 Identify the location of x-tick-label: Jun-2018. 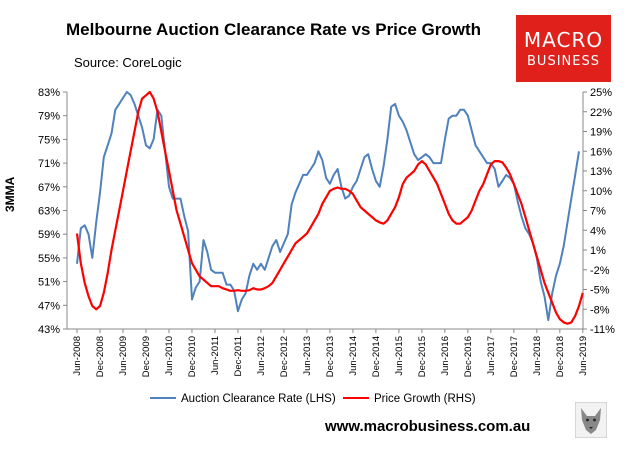
(537, 356).